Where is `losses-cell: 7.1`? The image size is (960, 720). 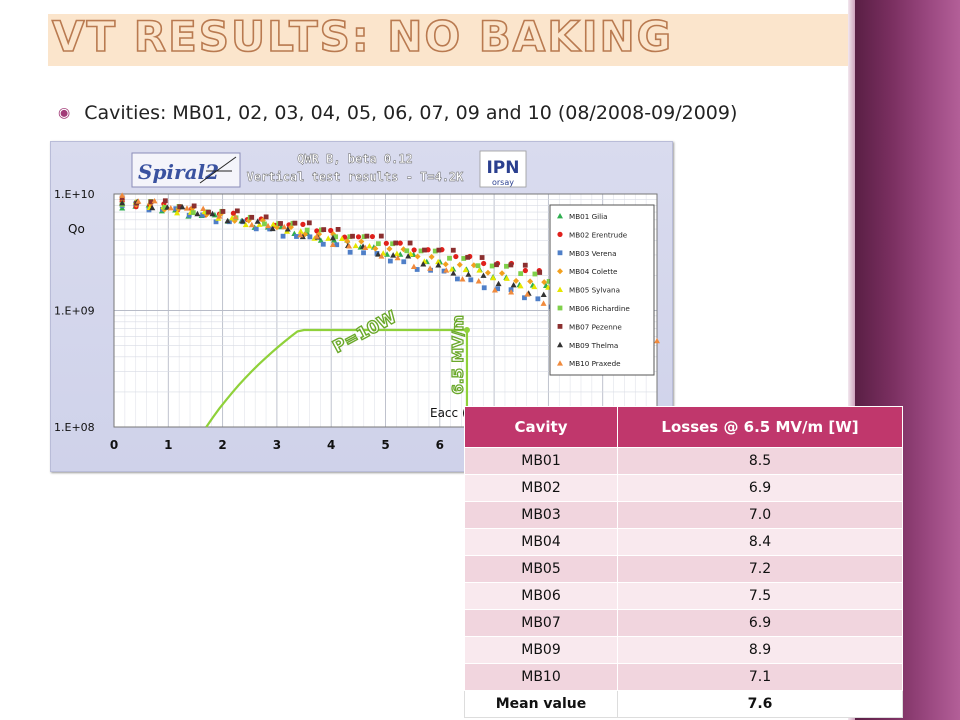 losses-cell: 7.1 is located at coordinates (760, 677).